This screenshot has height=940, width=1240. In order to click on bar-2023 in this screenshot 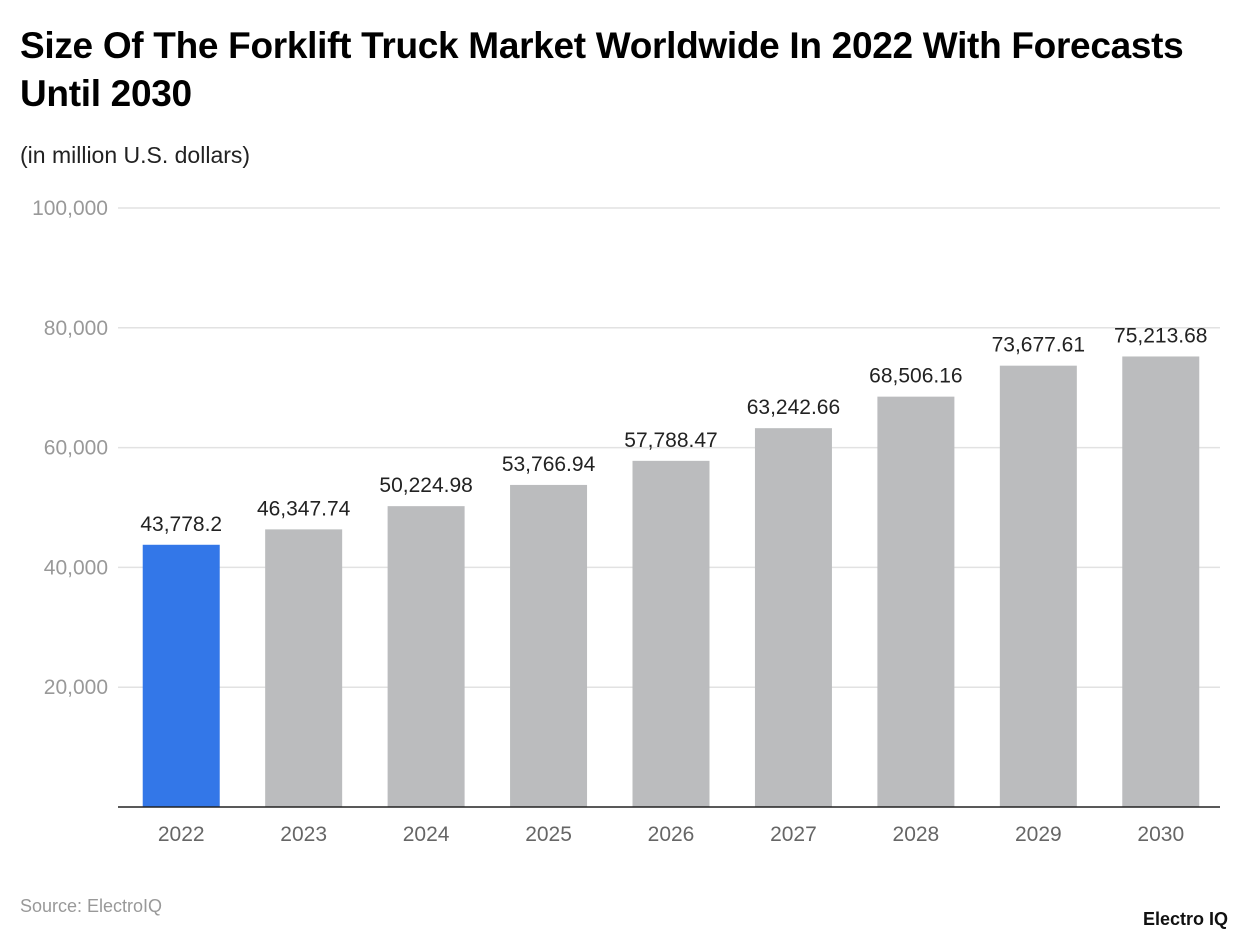, I will do `click(304, 668)`.